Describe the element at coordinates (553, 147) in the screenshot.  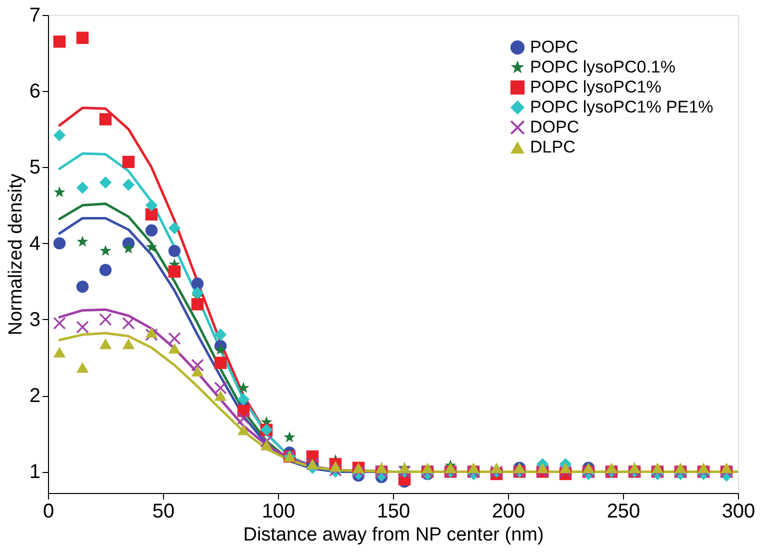
I see `legend-label: DLPC` at that location.